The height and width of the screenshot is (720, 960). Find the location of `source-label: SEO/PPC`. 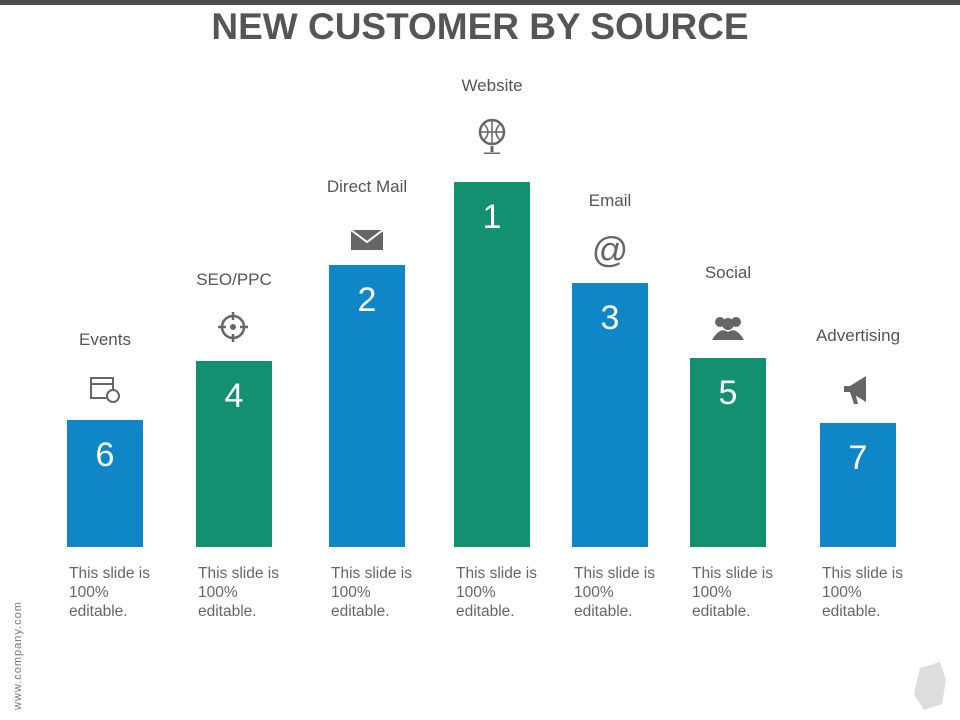

source-label: SEO/PPC is located at coordinates (234, 279).